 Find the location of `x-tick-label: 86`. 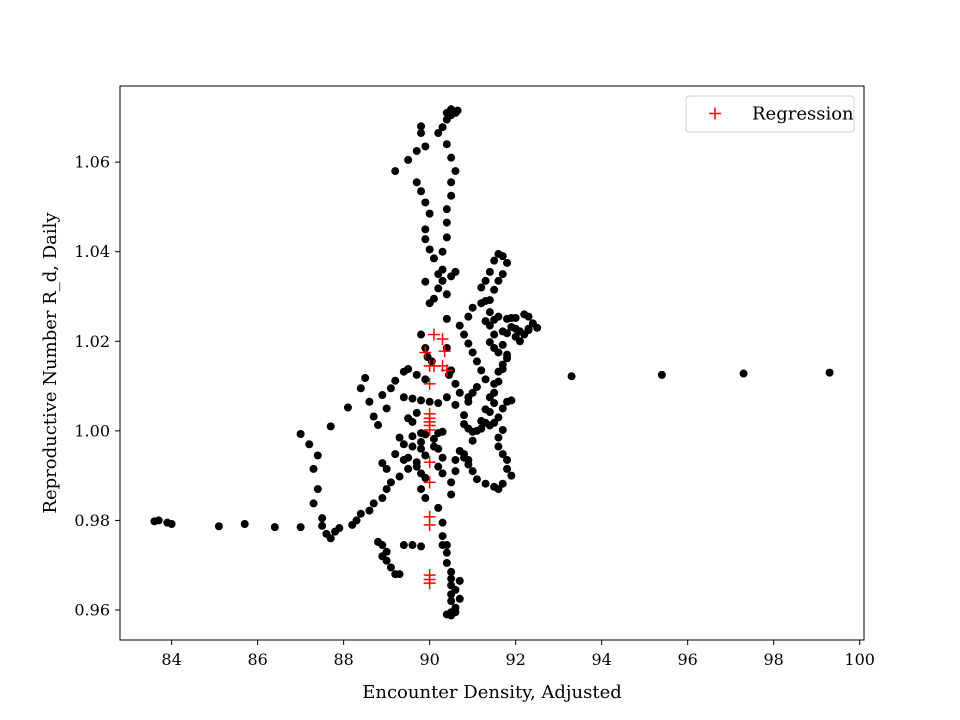

x-tick-label: 86 is located at coordinates (257, 659).